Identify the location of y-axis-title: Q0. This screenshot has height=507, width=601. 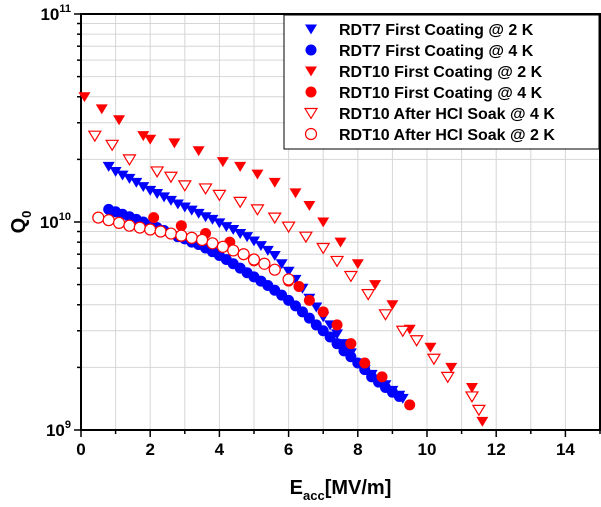
(21, 222).